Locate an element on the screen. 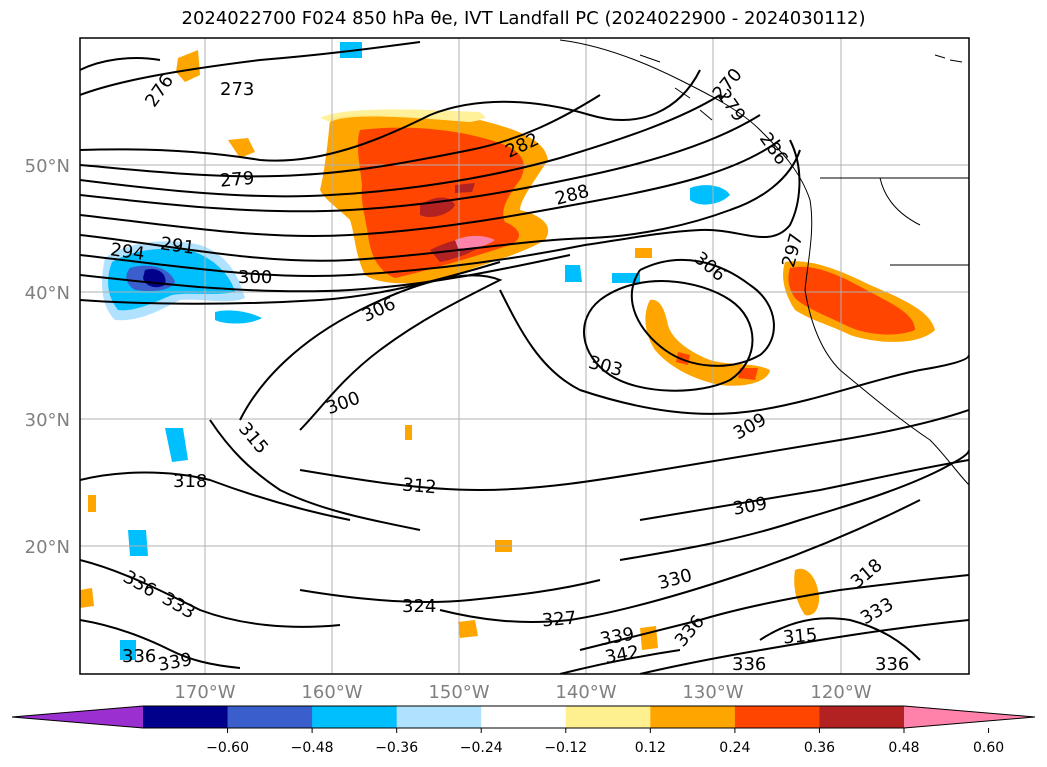 The image size is (1047, 767). contour-line-309b is located at coordinates (804, 490).